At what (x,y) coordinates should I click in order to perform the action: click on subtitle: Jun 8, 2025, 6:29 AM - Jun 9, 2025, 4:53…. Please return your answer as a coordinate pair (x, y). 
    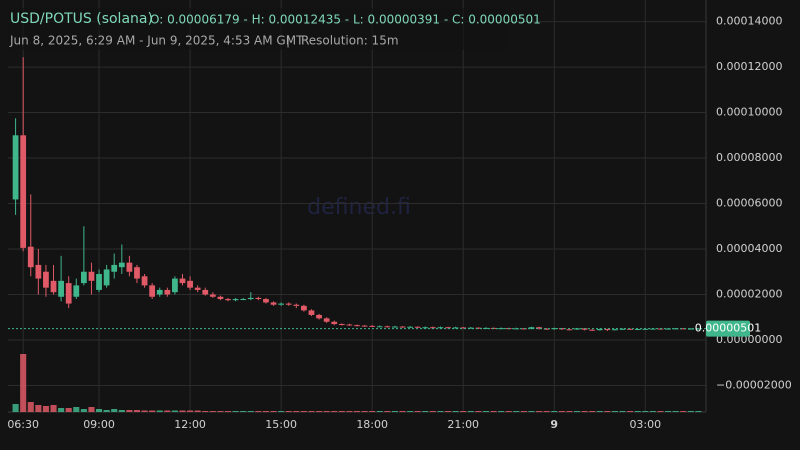
    Looking at the image, I should click on (156, 41).